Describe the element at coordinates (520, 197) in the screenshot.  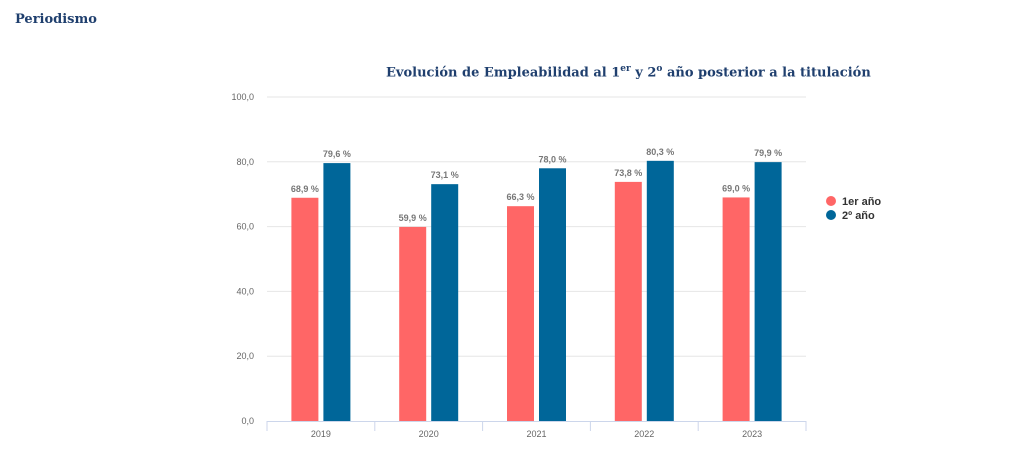
I see `data-label: 66,3 %` at that location.